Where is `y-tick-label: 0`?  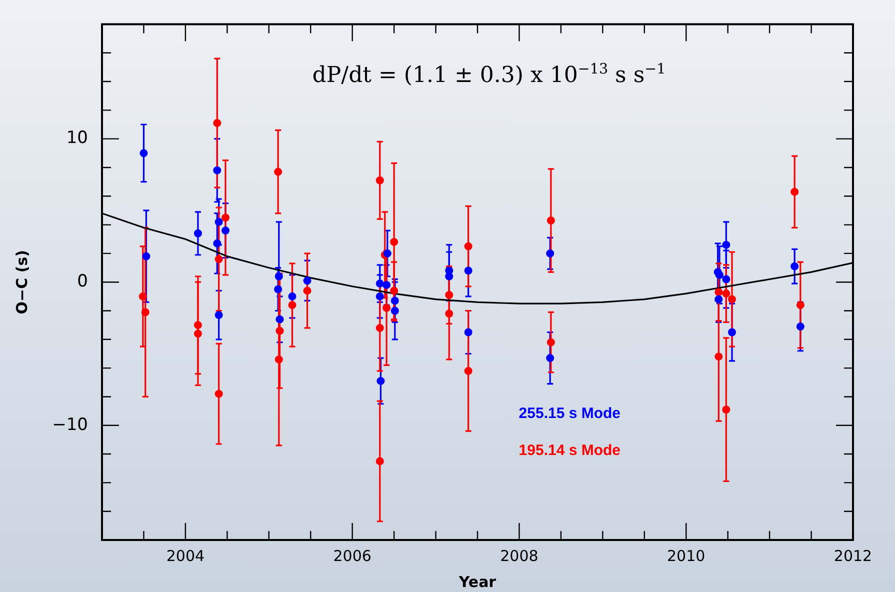
y-tick-label: 0 is located at coordinates (82, 282).